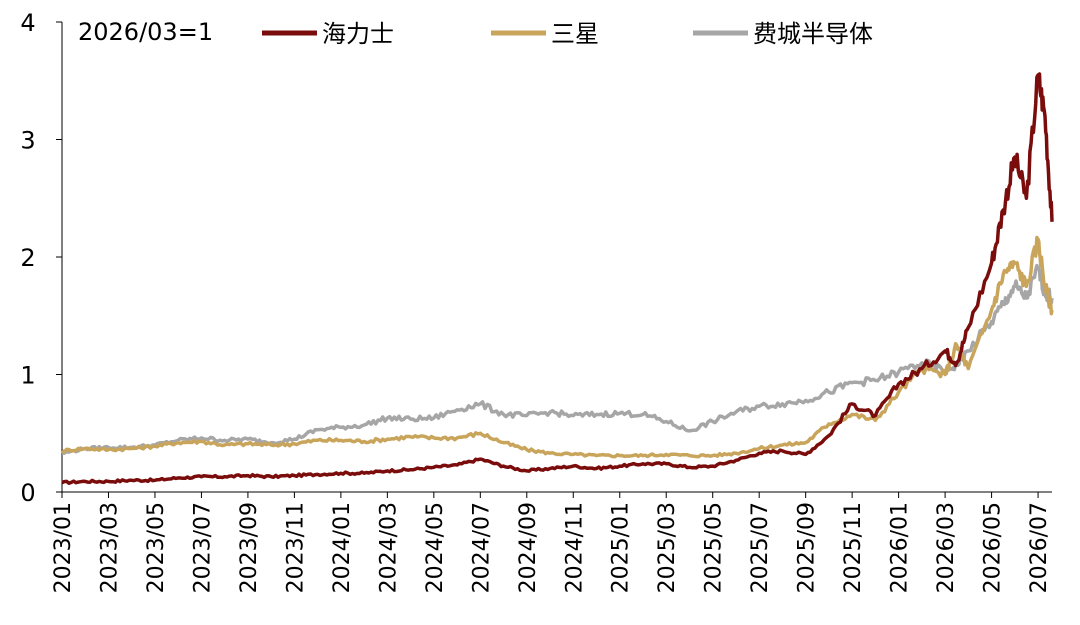  I want to click on x-tick-label: 2023/01, so click(63, 547).